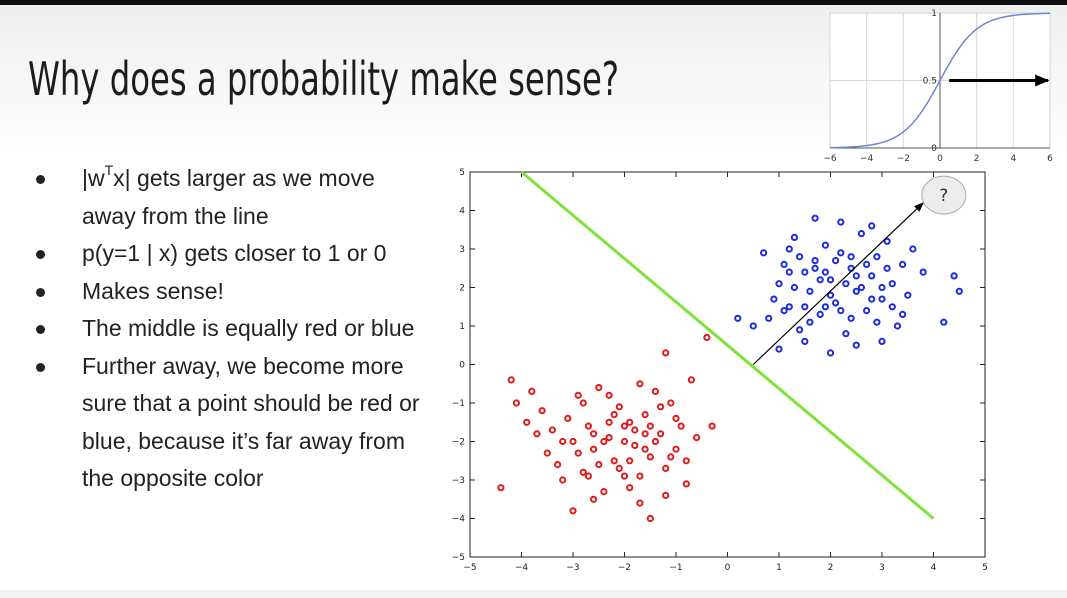 This screenshot has width=1067, height=598. What do you see at coordinates (882, 568) in the screenshot?
I see `scatter-x-tick-label: 3` at bounding box center [882, 568].